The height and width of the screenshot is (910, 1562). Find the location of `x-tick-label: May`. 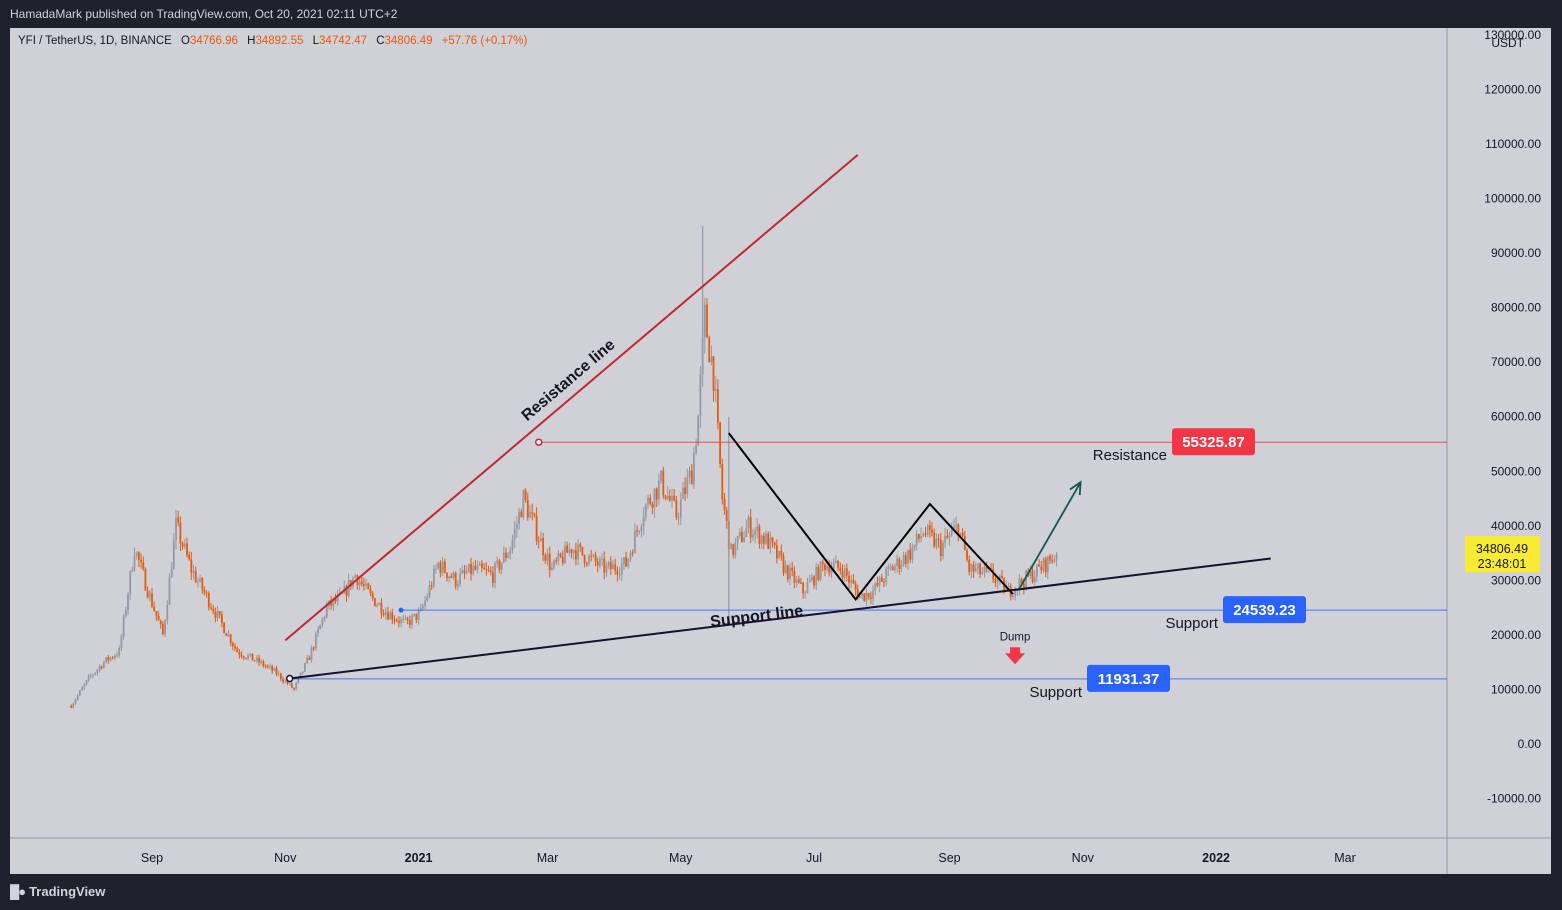

x-tick-label: May is located at coordinates (681, 858).